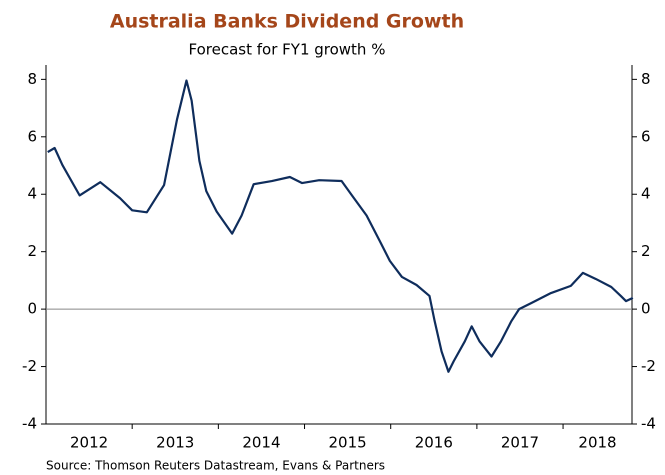 This screenshot has width=665, height=475. What do you see at coordinates (646, 194) in the screenshot?
I see `y2-tick-label: 4` at bounding box center [646, 194].